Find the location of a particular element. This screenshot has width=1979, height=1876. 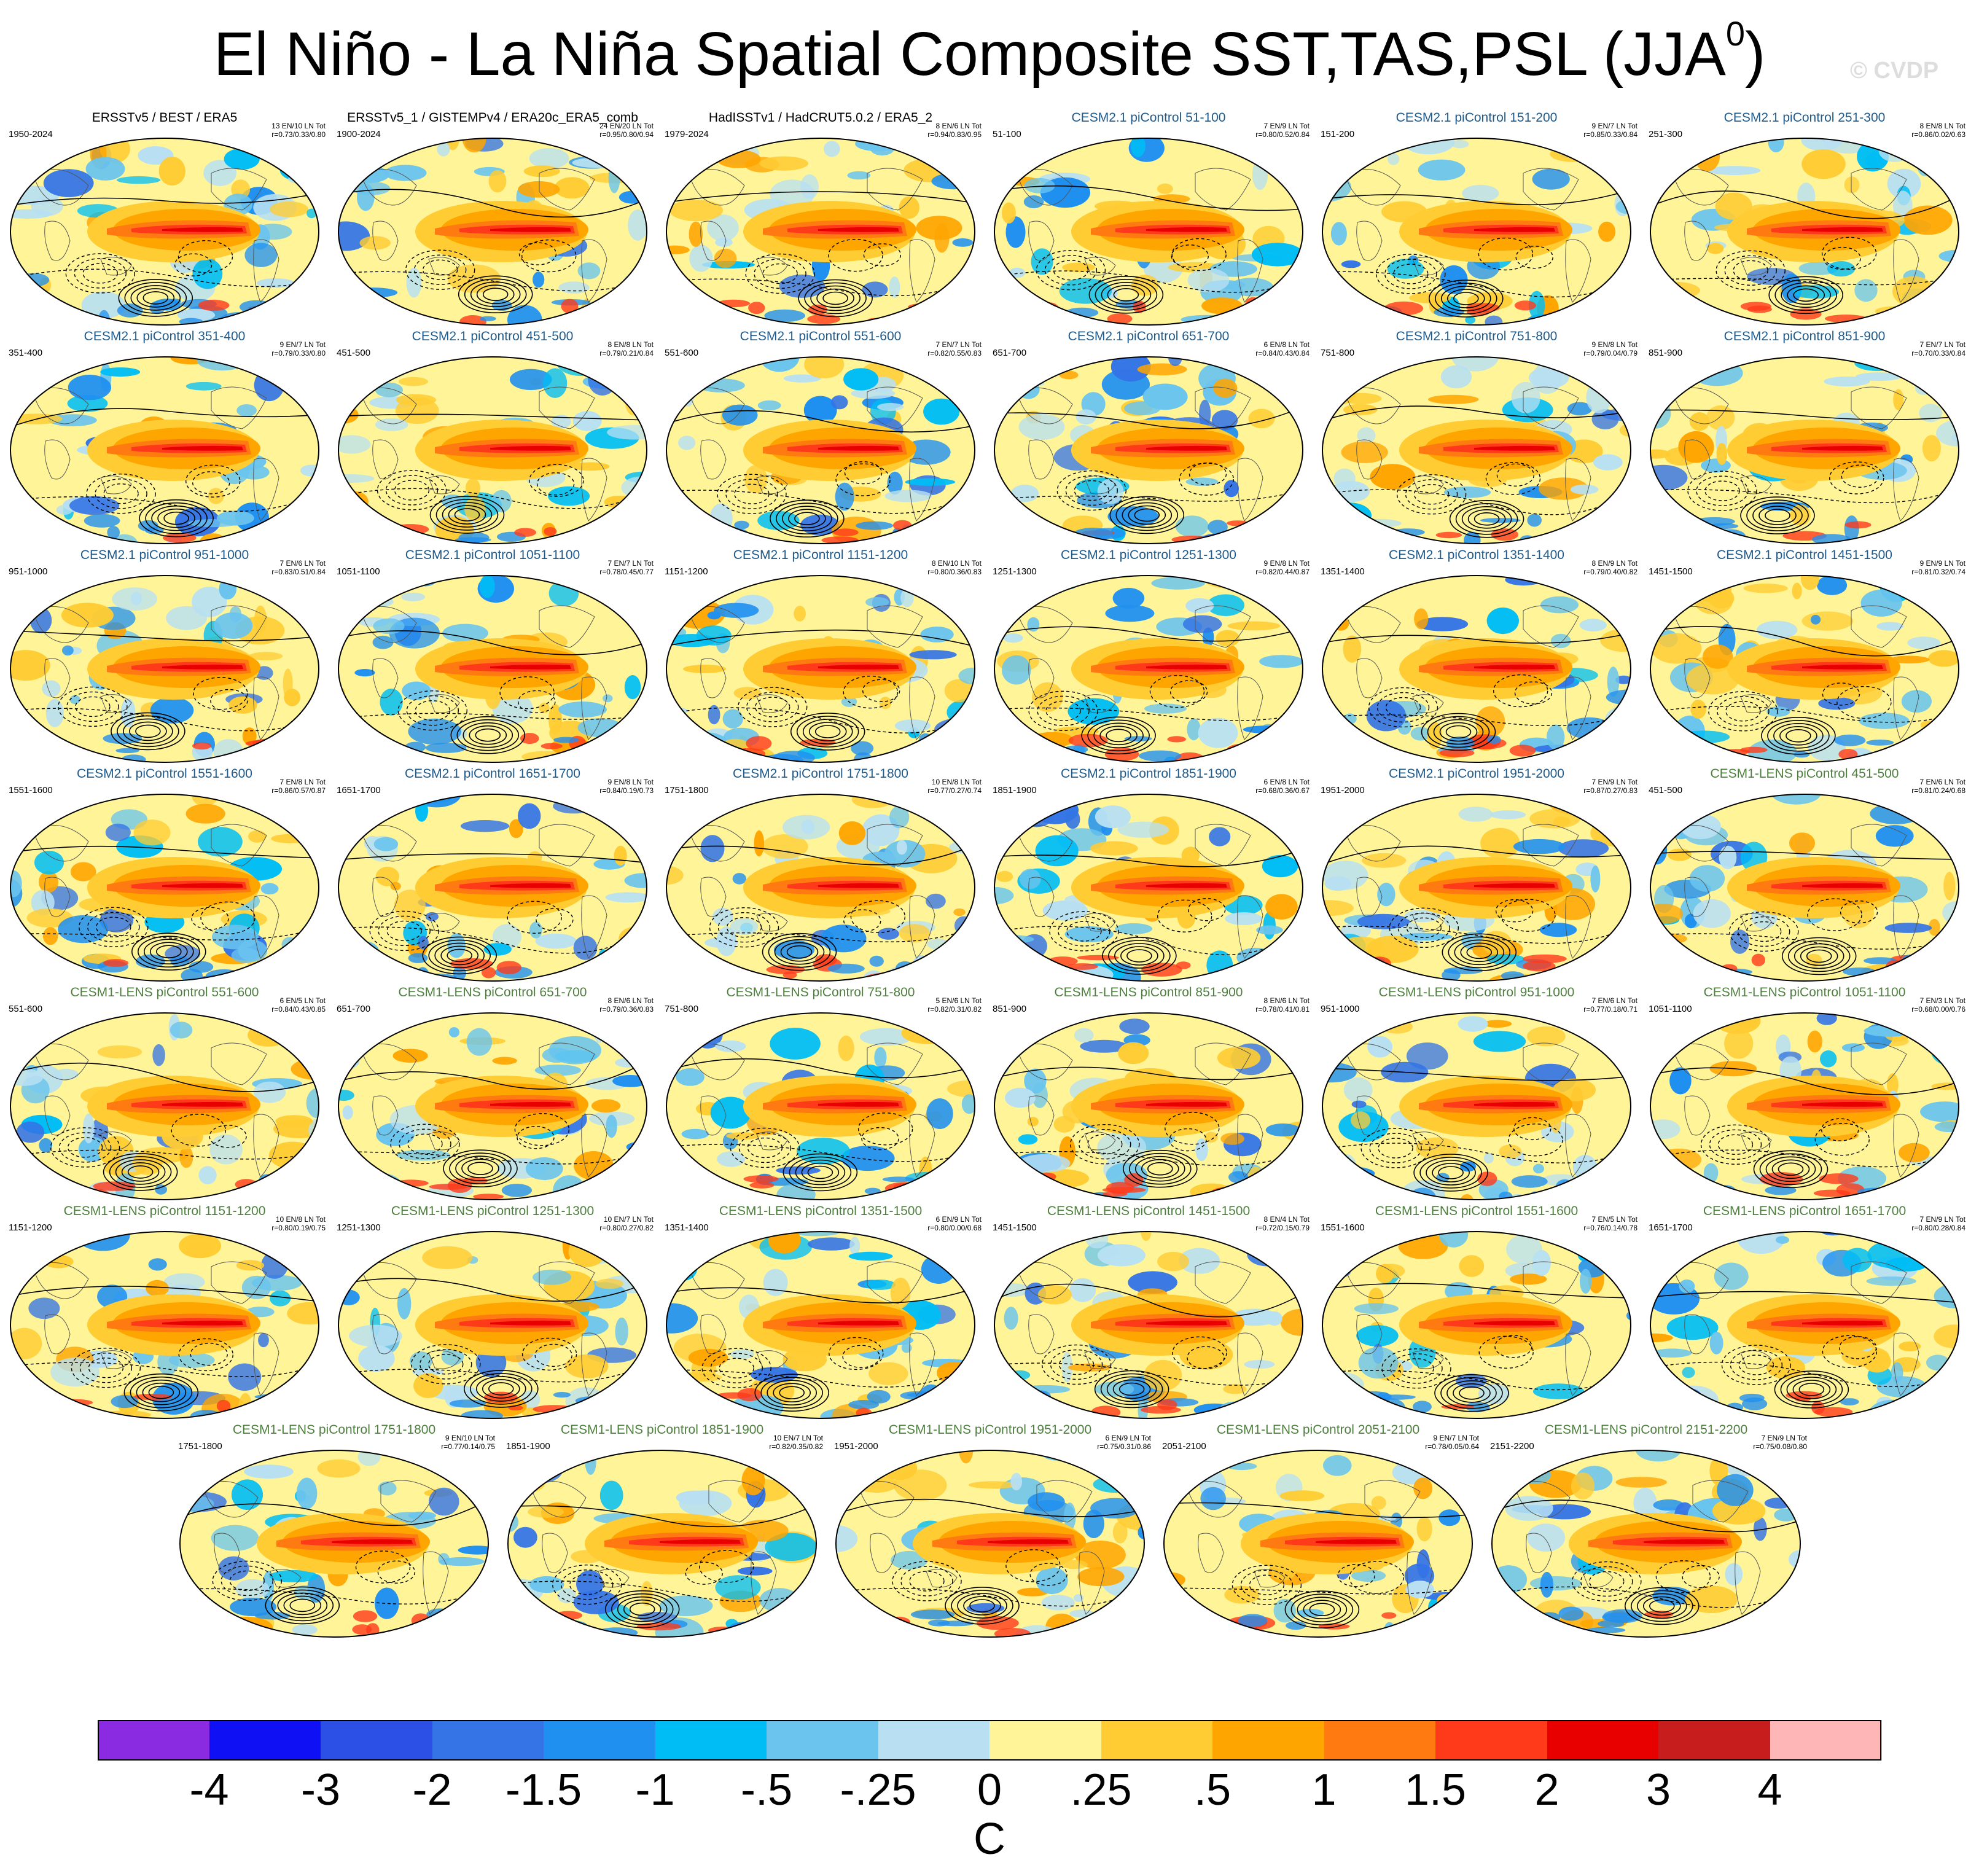

panel-period: 1979-2024 is located at coordinates (687, 134).